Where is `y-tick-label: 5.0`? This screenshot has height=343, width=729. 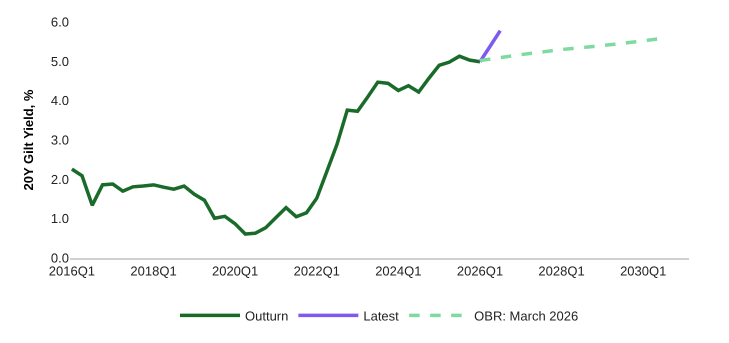
y-tick-label: 5.0 is located at coordinates (59, 61).